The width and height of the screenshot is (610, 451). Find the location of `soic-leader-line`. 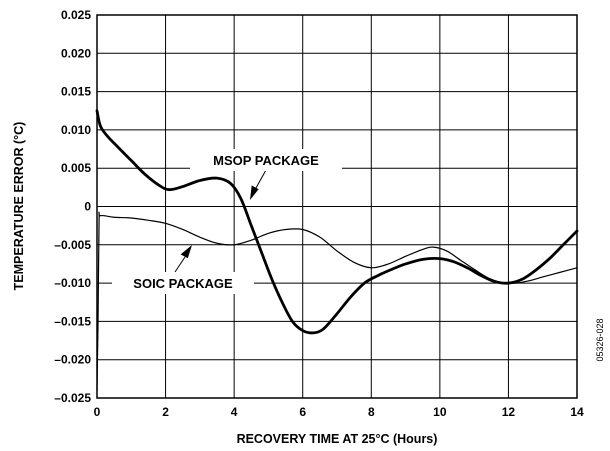

soic-leader-line is located at coordinates (180, 264).